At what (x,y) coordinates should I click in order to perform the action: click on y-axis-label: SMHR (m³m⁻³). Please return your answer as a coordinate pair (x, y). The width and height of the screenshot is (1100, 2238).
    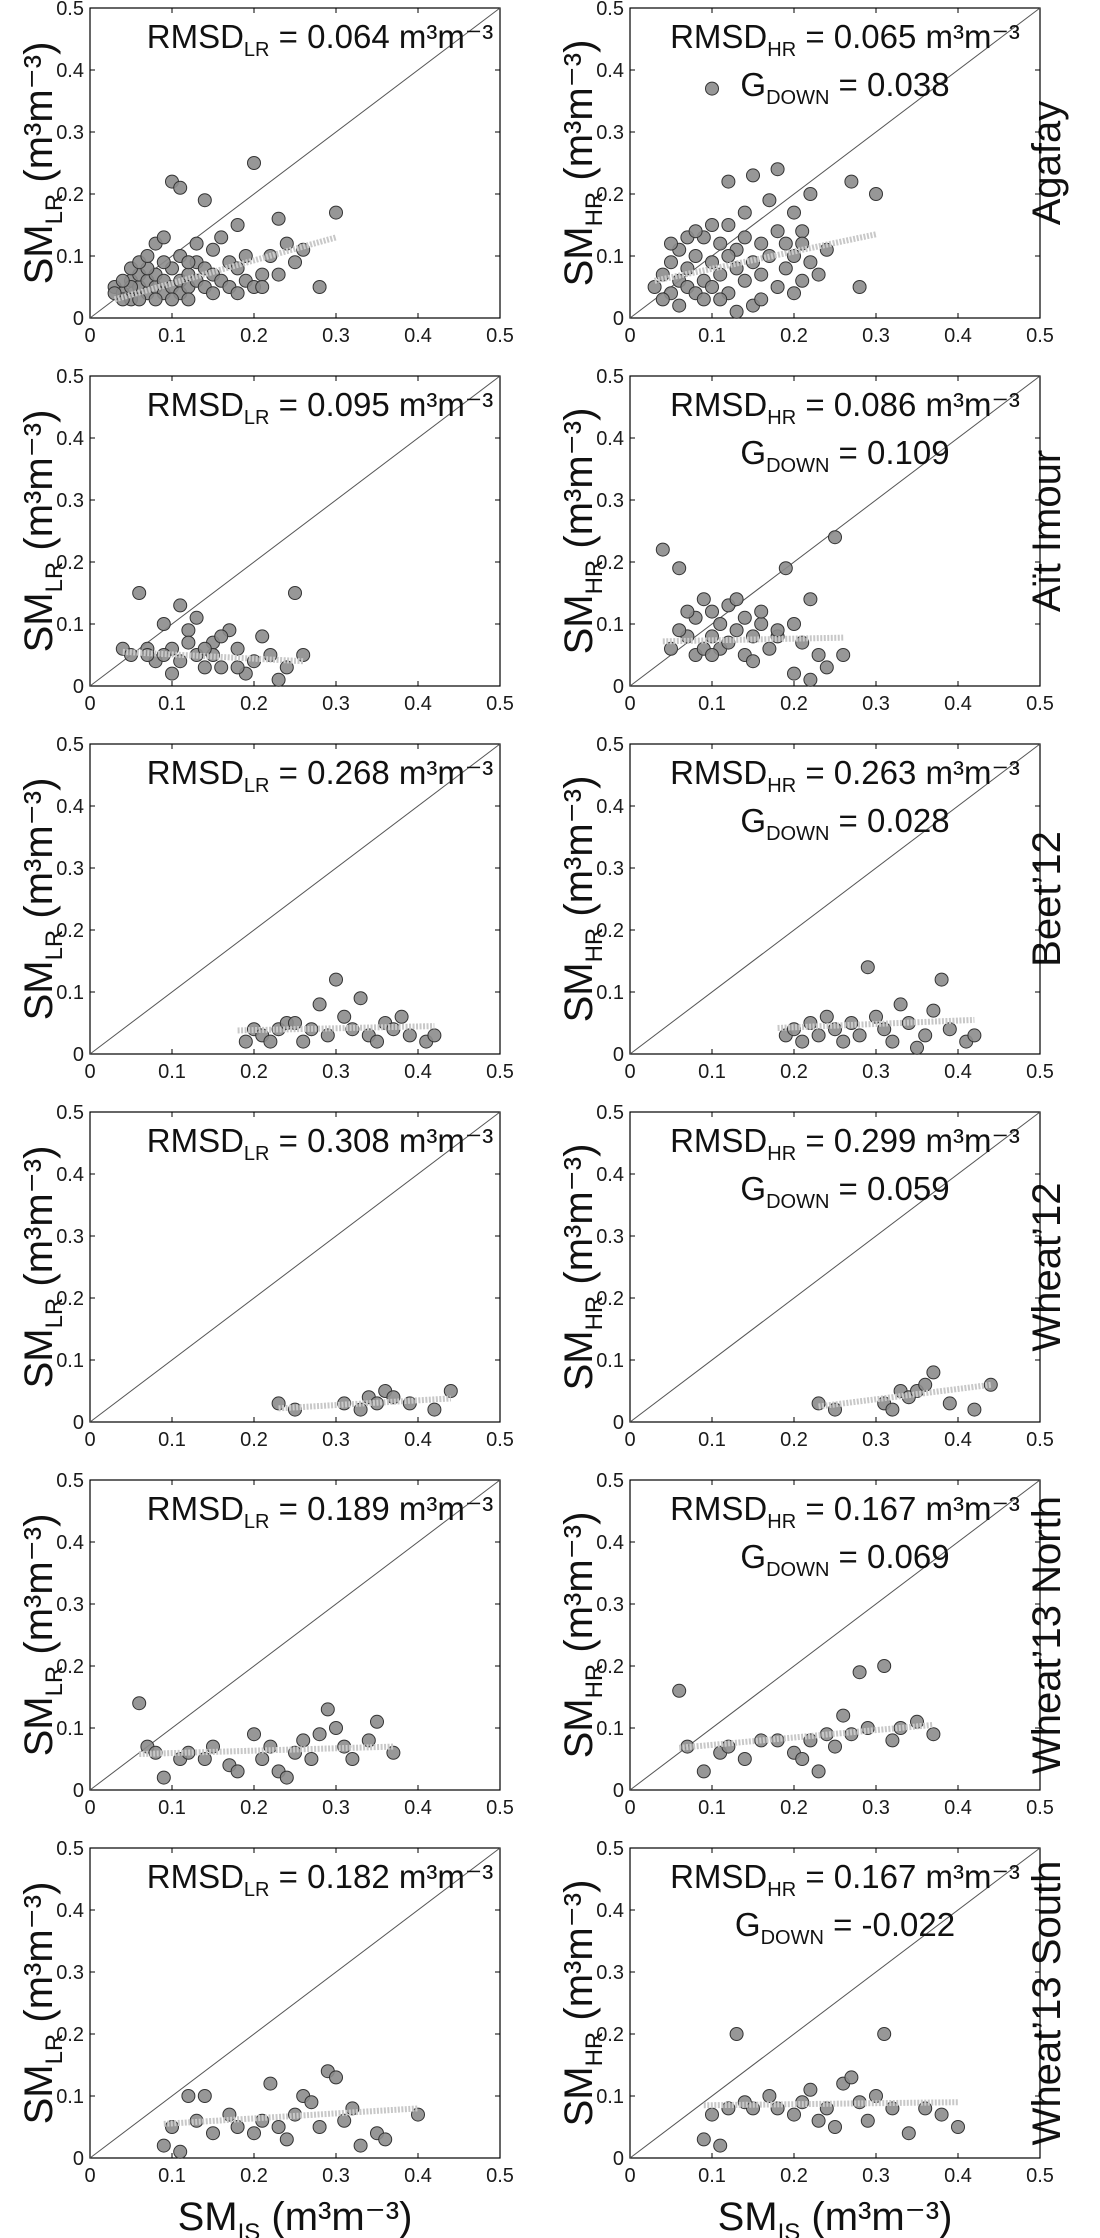
    Looking at the image, I should click on (582, 1635).